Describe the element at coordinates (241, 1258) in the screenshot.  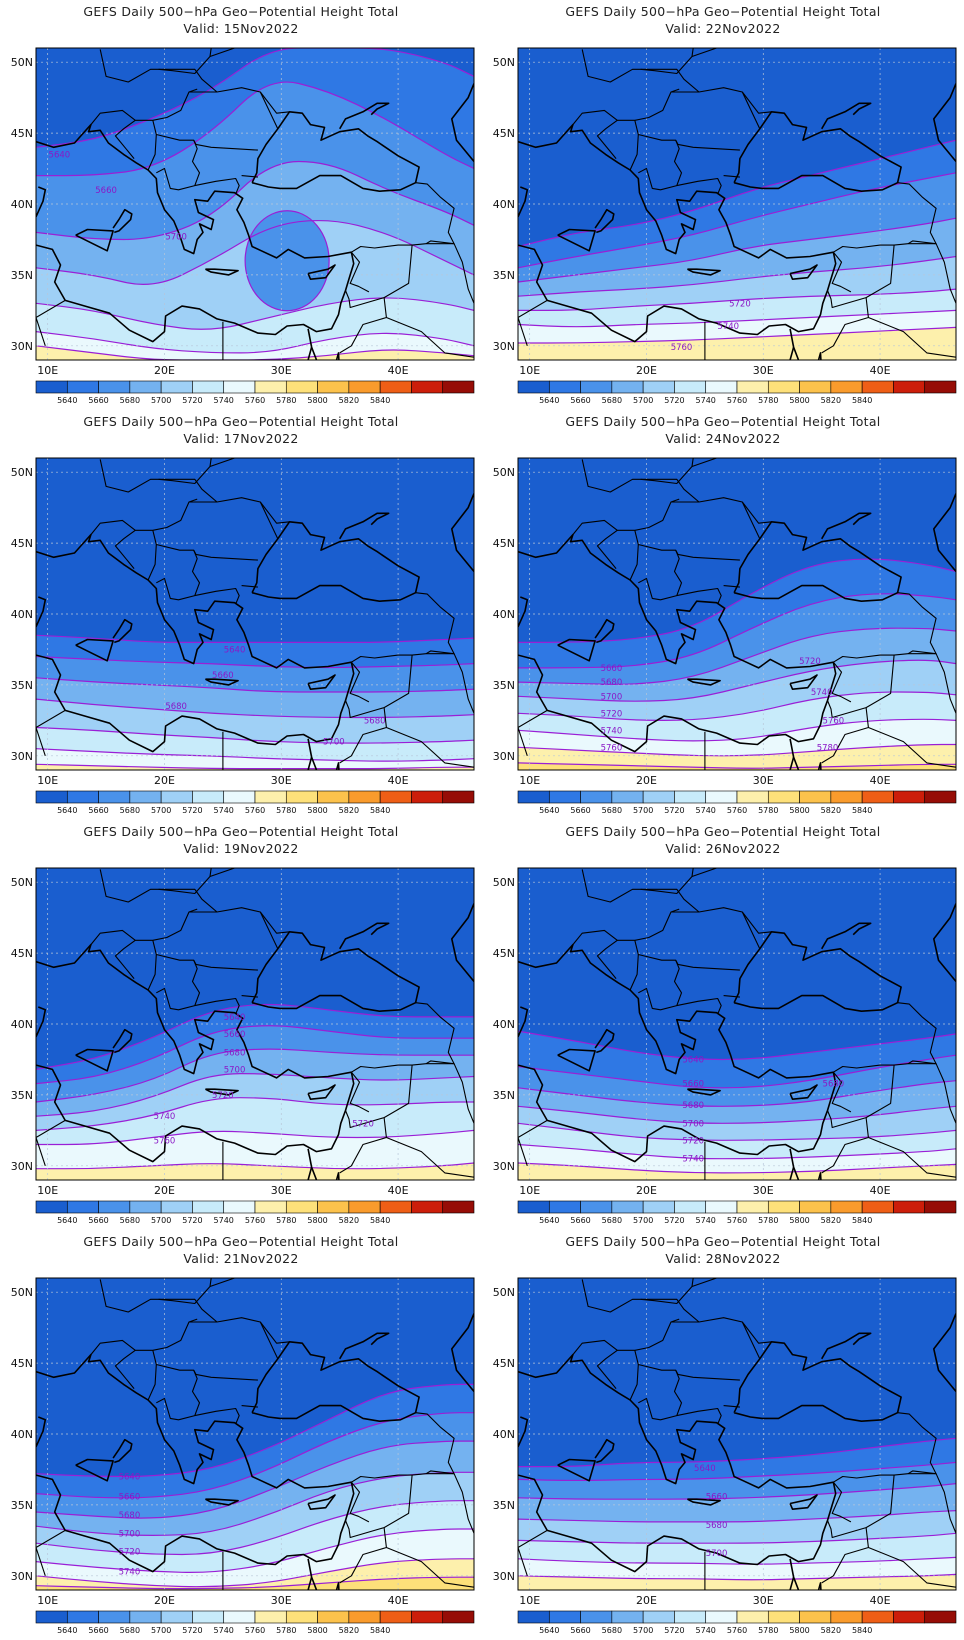
I see `panel-valid-date: Valid: 21Nov2022` at that location.